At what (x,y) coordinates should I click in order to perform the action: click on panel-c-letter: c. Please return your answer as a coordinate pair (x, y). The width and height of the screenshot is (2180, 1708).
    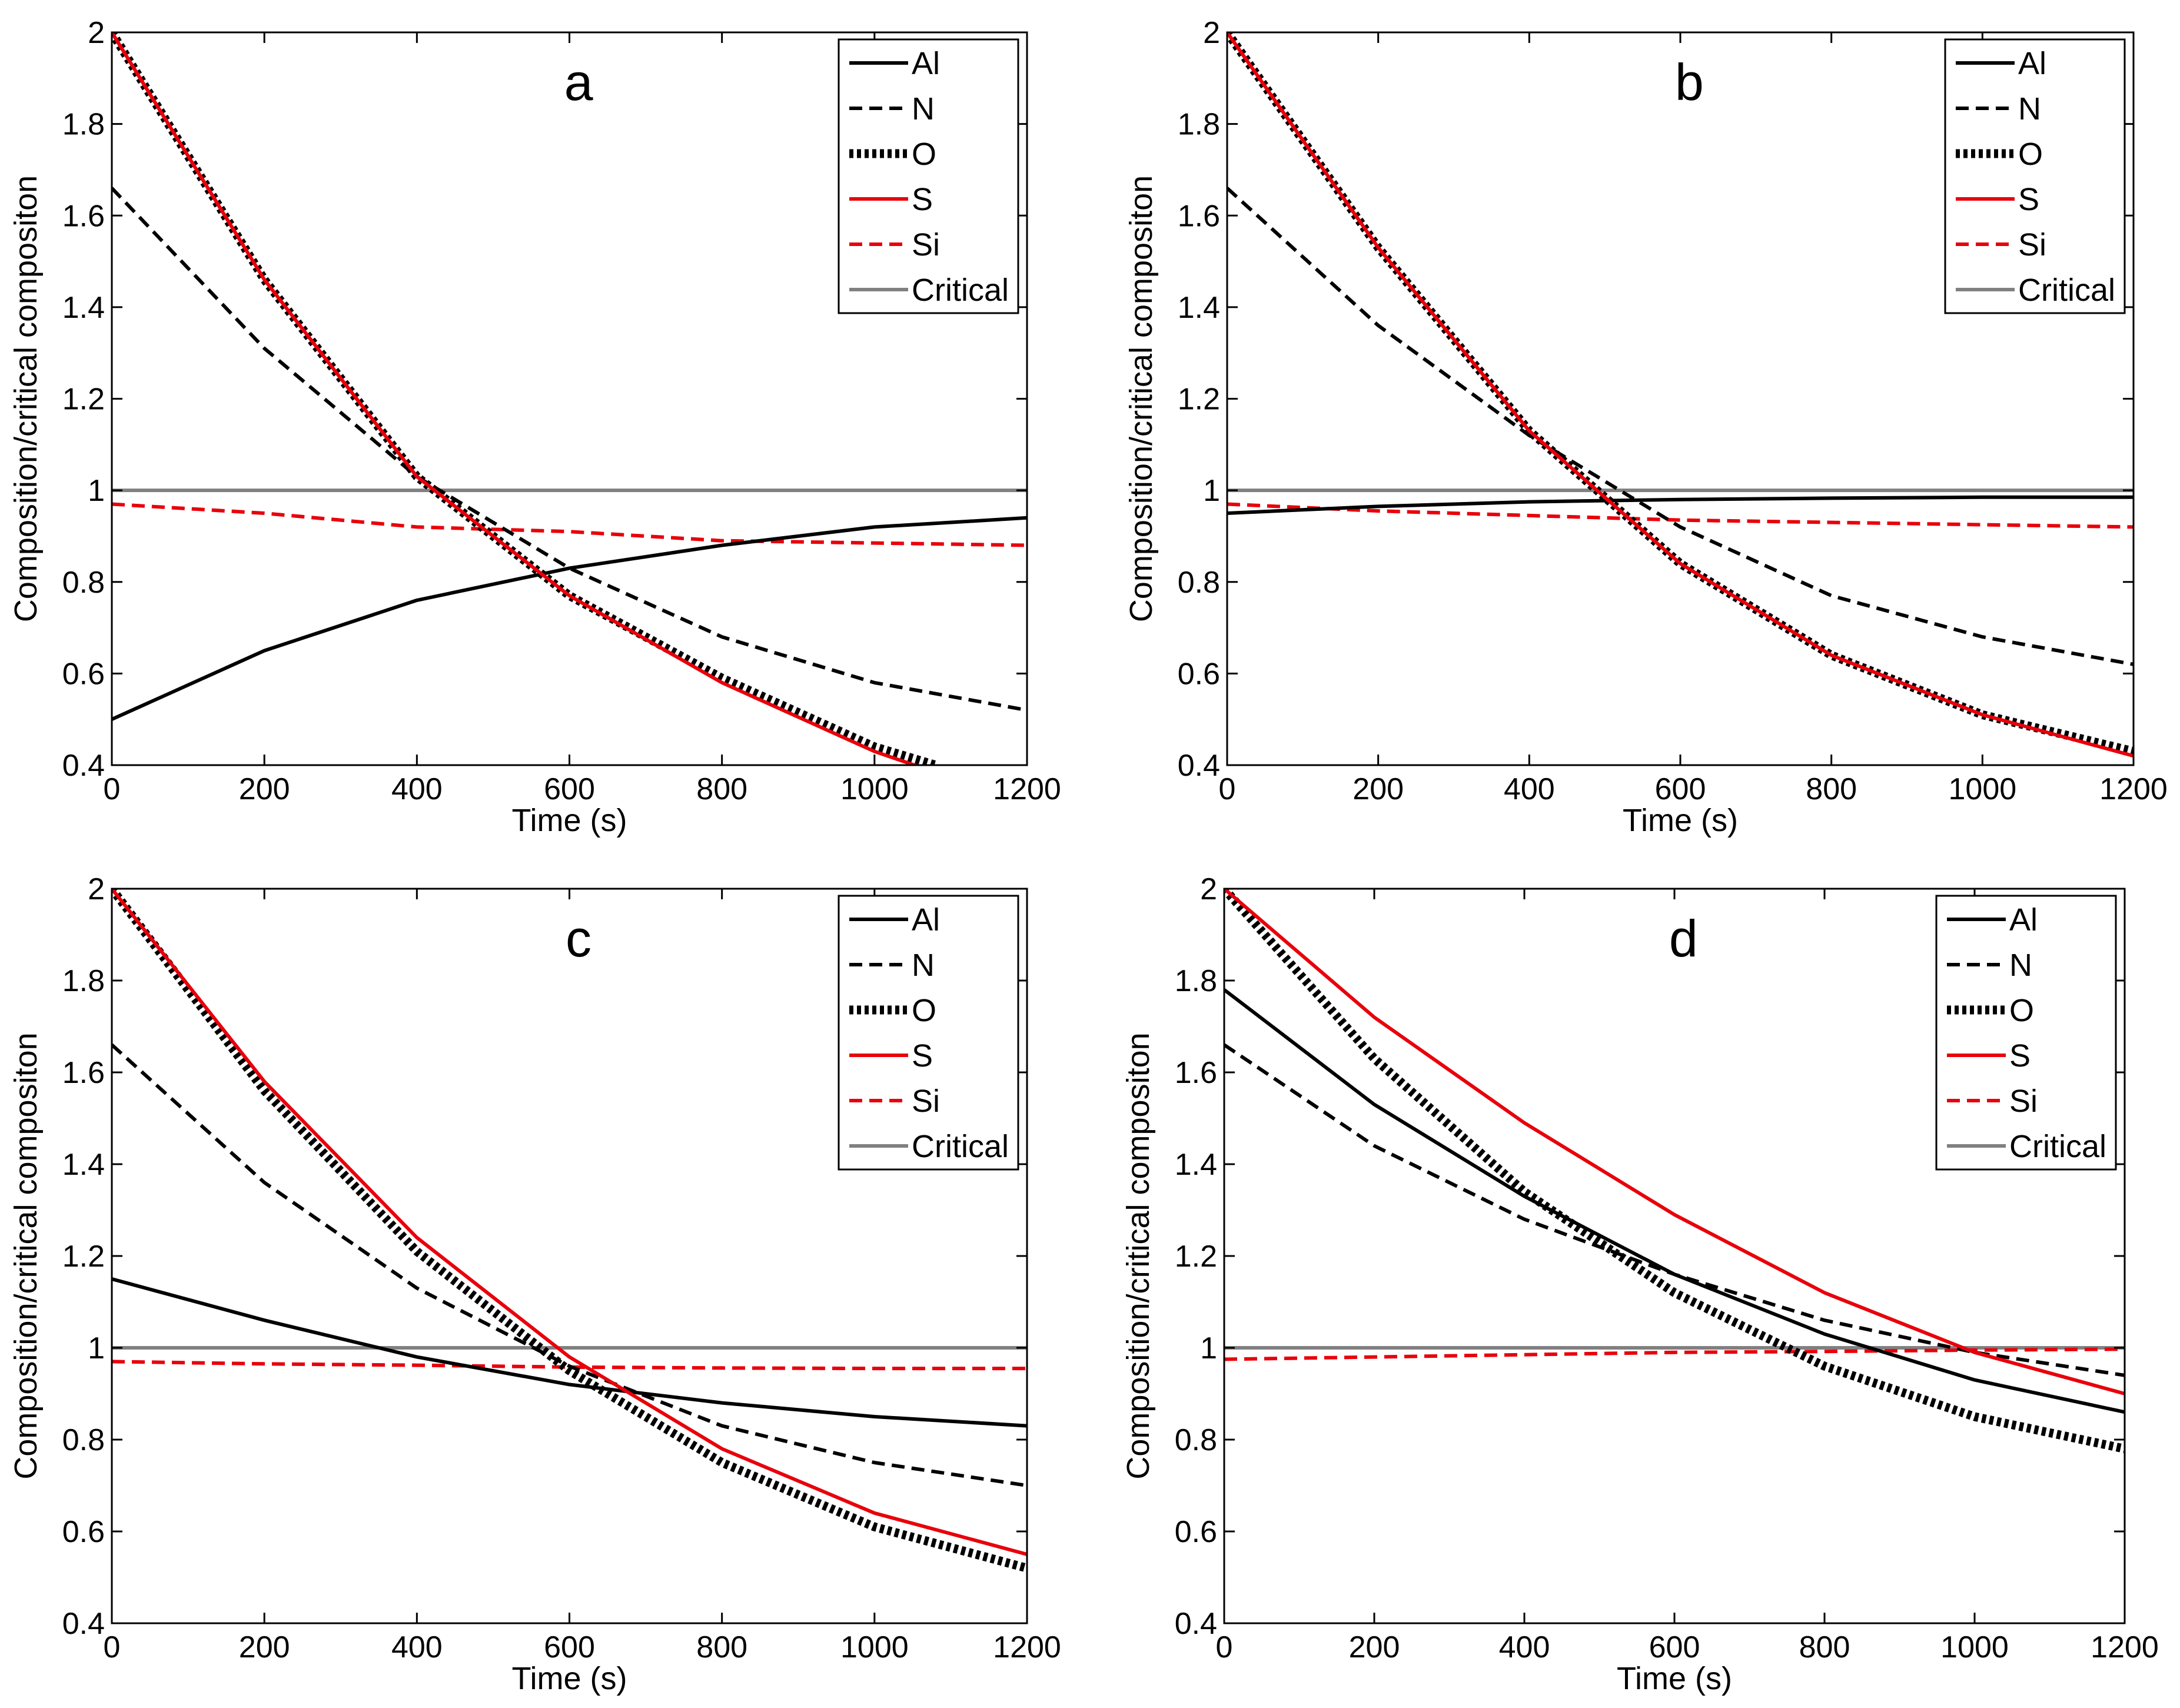
    Looking at the image, I should click on (578, 938).